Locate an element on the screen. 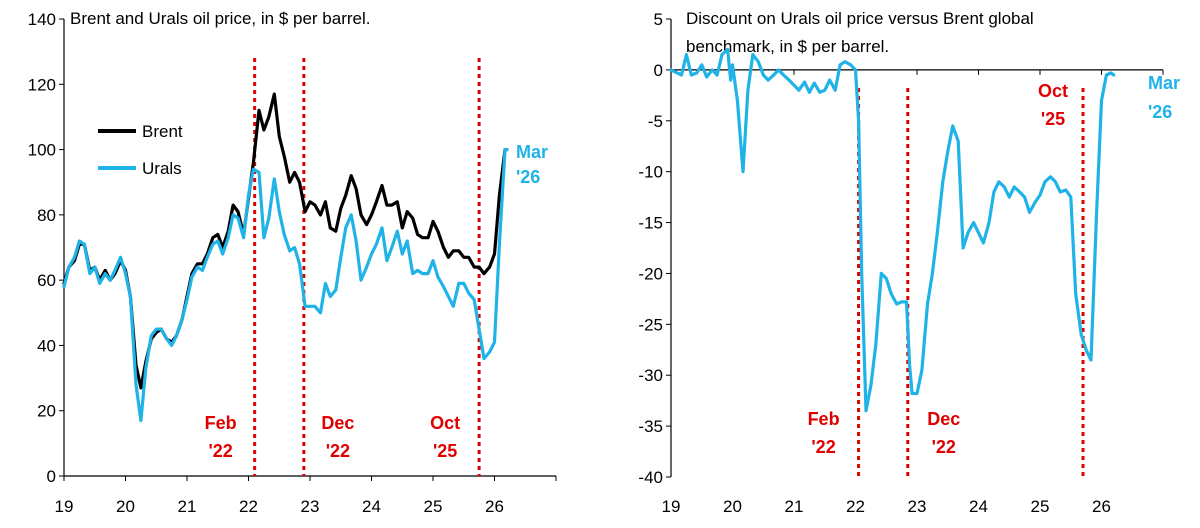  event-label-year: '25 is located at coordinates (445, 451).